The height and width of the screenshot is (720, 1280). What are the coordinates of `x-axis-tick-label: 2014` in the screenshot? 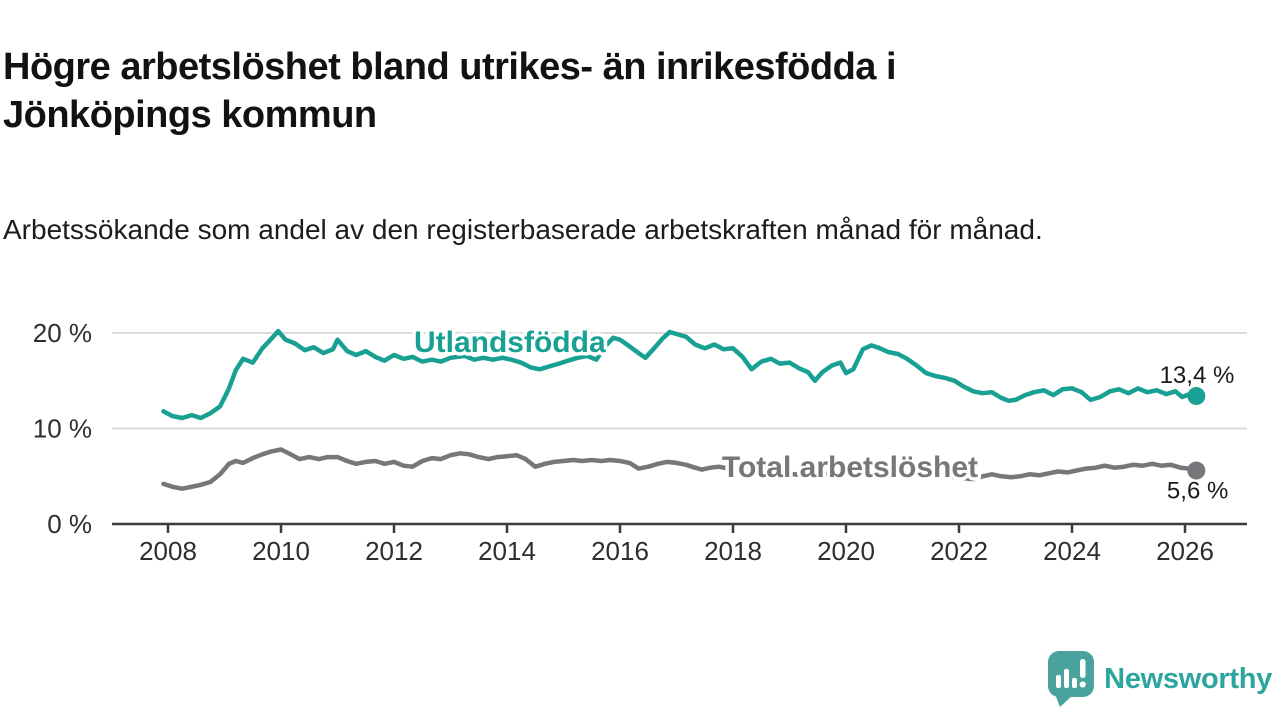 It's located at (507, 551).